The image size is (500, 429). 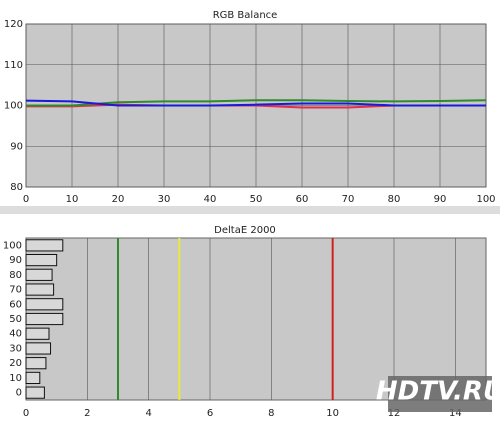 I want to click on y-tick-label: 10, so click(x=15, y=378).